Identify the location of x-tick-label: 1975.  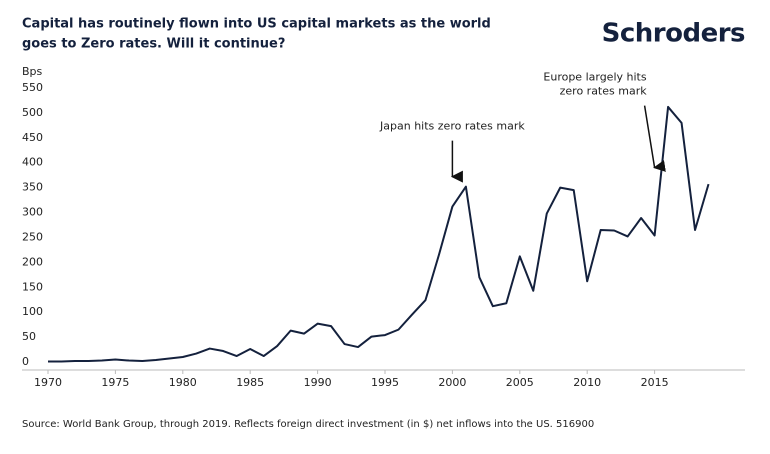
(115, 382).